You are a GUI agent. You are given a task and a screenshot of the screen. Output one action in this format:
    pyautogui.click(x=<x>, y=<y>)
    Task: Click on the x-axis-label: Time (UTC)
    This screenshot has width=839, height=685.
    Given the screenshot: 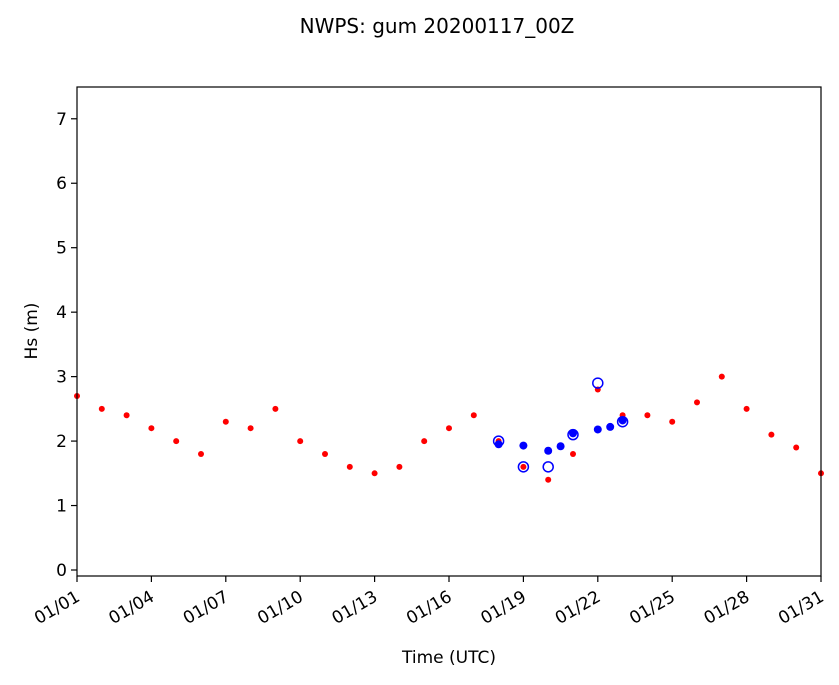 What is the action you would take?
    pyautogui.click(x=448, y=658)
    